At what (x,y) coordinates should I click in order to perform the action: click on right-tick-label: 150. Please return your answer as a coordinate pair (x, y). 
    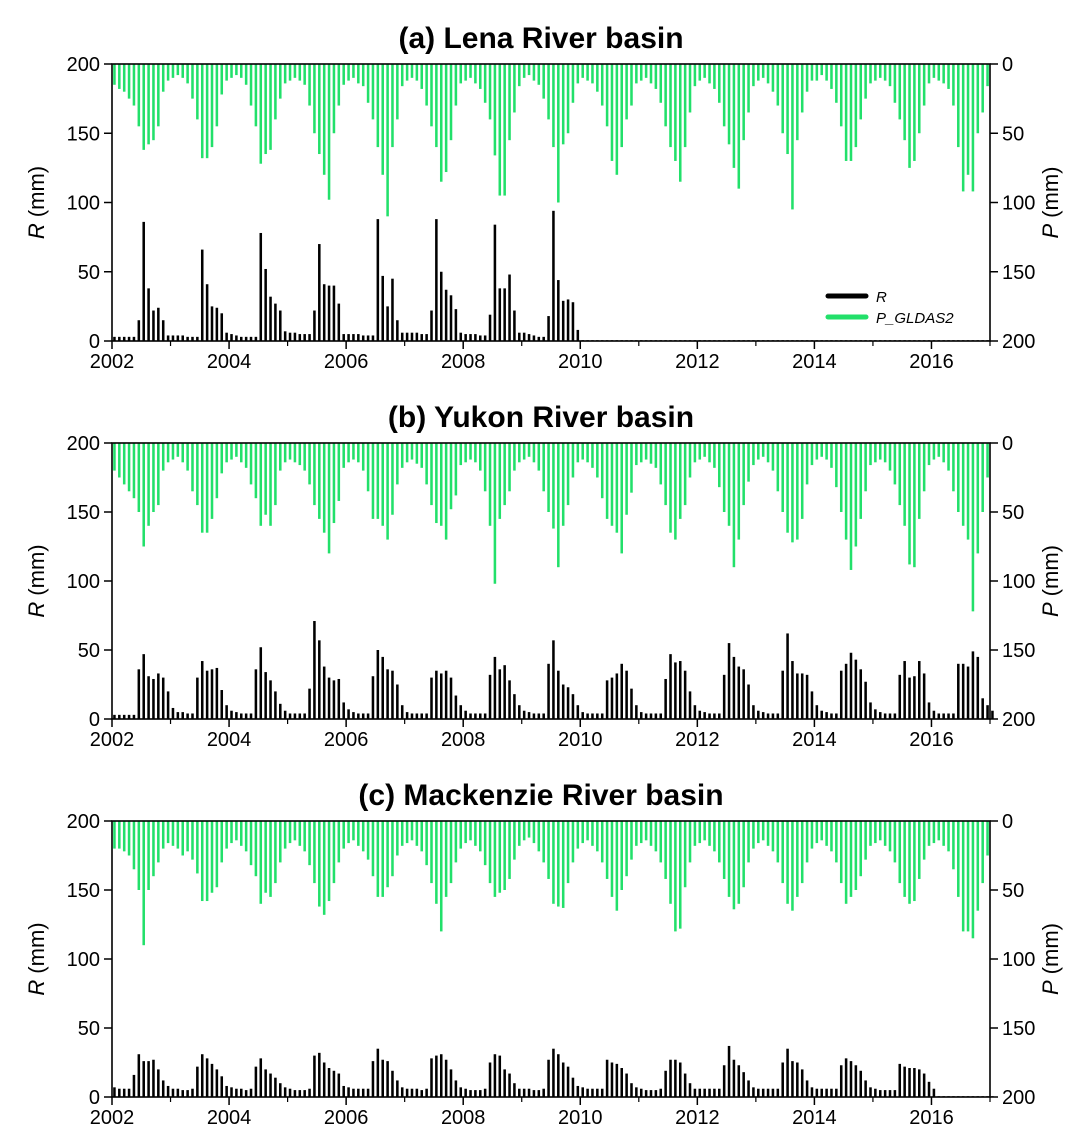
    Looking at the image, I should click on (1018, 651).